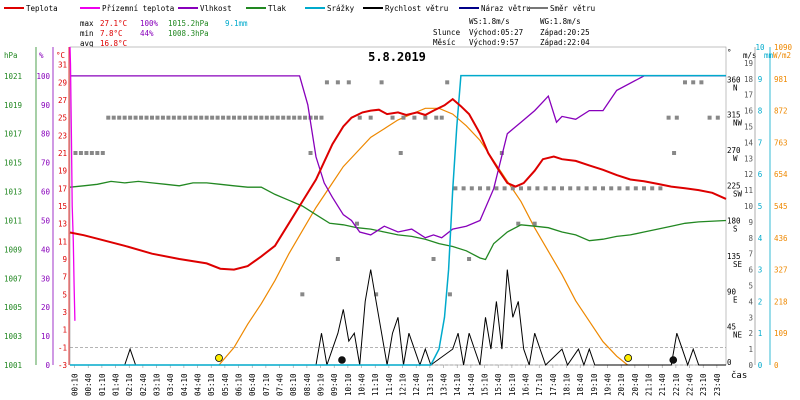  What do you see at coordinates (62, 65) in the screenshot?
I see `temperature-tick-label: 31` at bounding box center [62, 65].